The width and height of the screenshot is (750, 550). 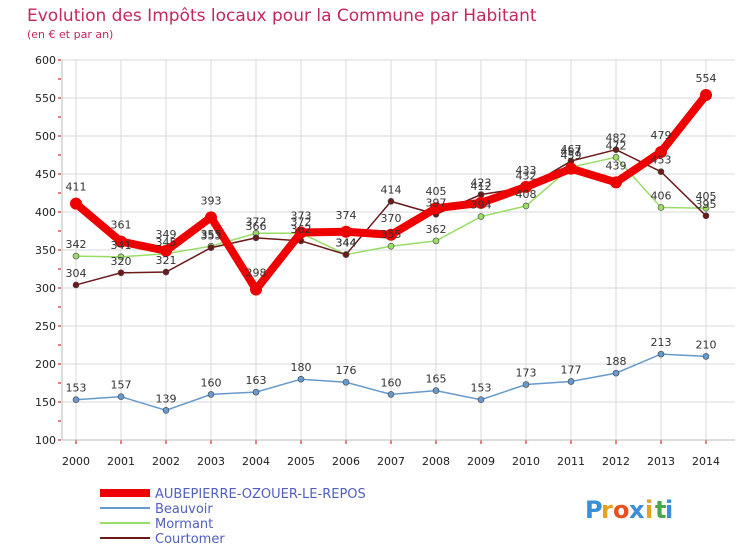 I want to click on data-label: 188, so click(x=616, y=361).